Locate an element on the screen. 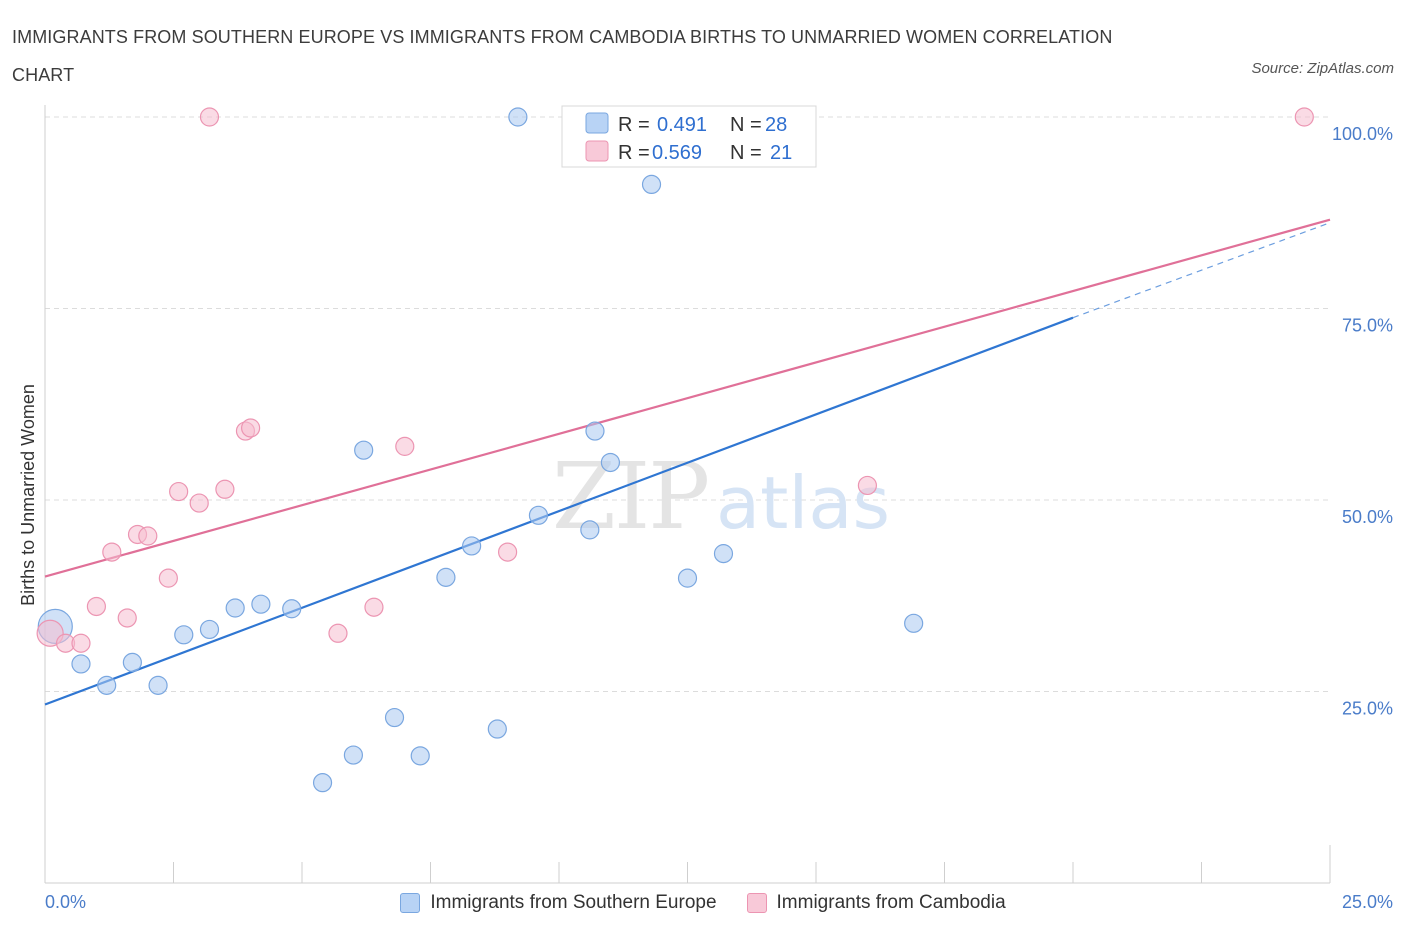 Image resolution: width=1406 pixels, height=930 pixels. legend-n-label-1: N = is located at coordinates (746, 125).